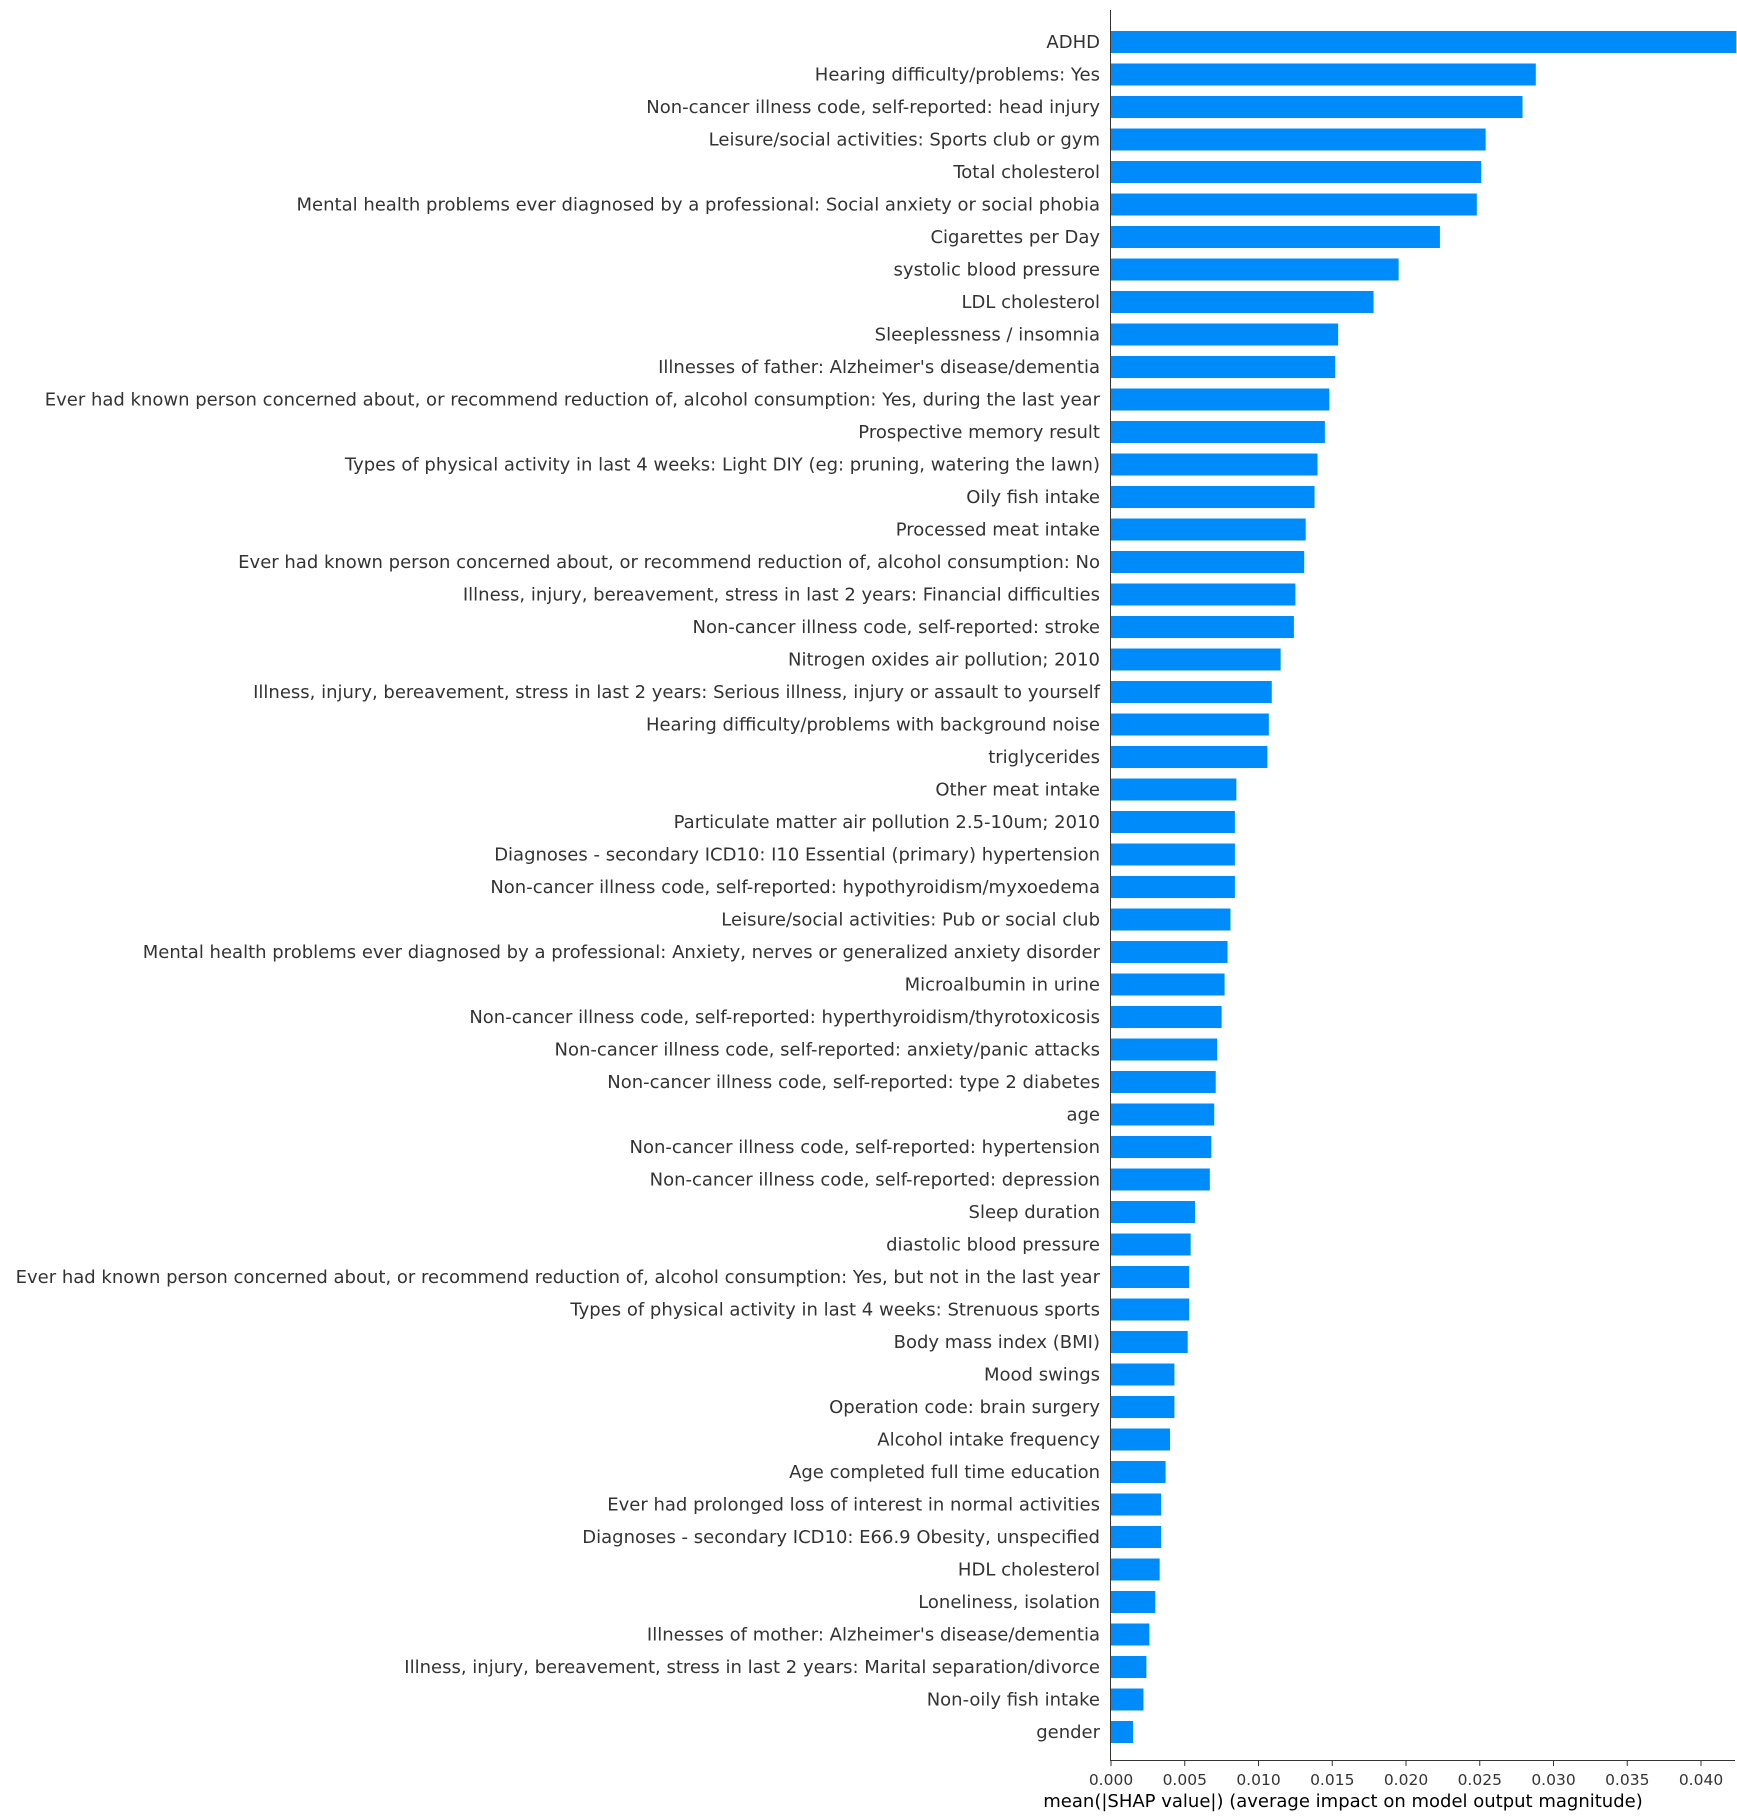 The height and width of the screenshot is (1816, 1737). I want to click on x-tick-label-0: 0.000, so click(1111, 1780).